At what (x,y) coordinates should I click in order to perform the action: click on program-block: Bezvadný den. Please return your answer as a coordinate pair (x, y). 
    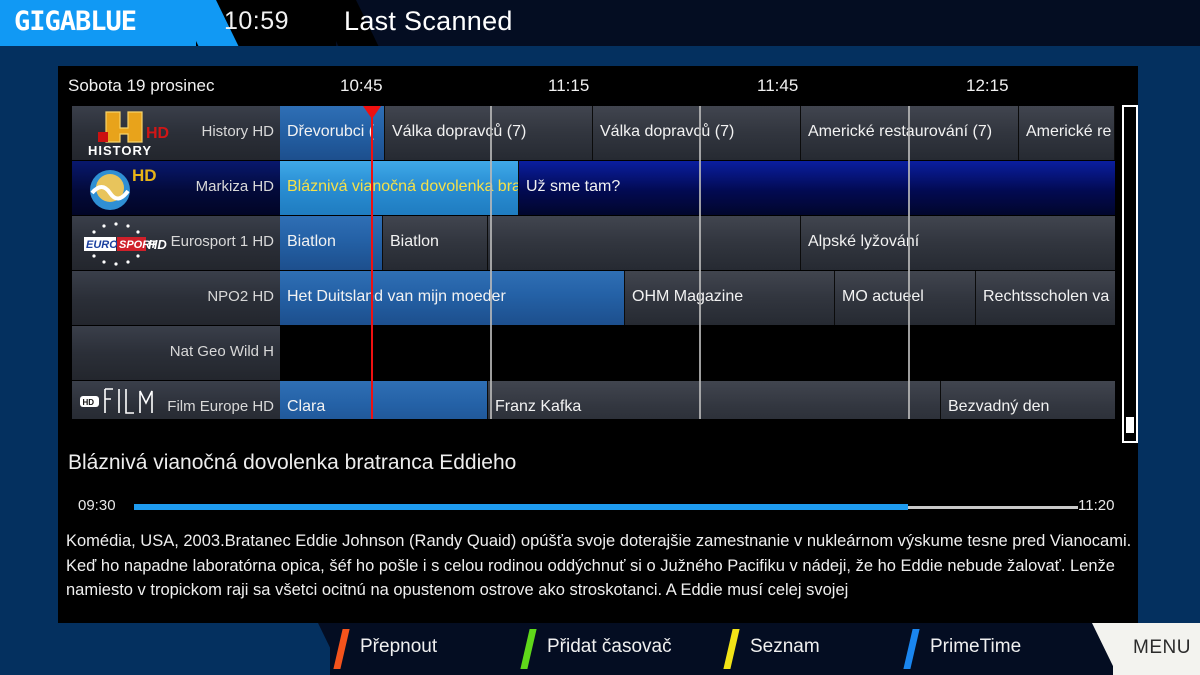
    Looking at the image, I should click on (1028, 400).